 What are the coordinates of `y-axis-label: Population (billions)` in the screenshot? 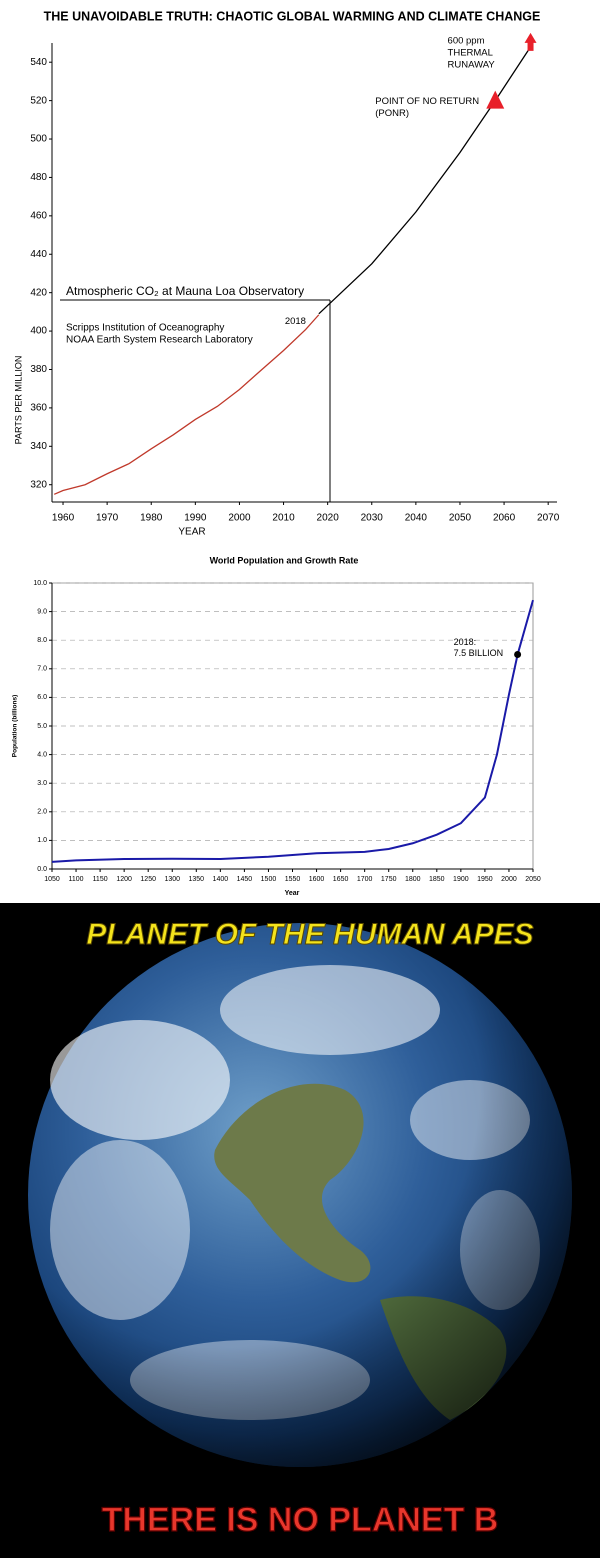 It's located at (15, 726).